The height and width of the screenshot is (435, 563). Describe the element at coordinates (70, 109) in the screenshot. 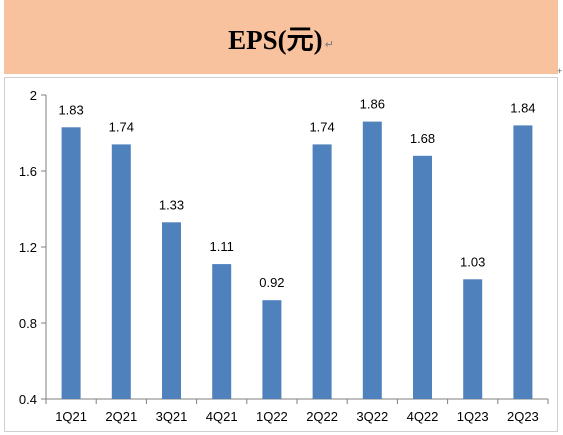

I see `data-label: 1.83` at that location.